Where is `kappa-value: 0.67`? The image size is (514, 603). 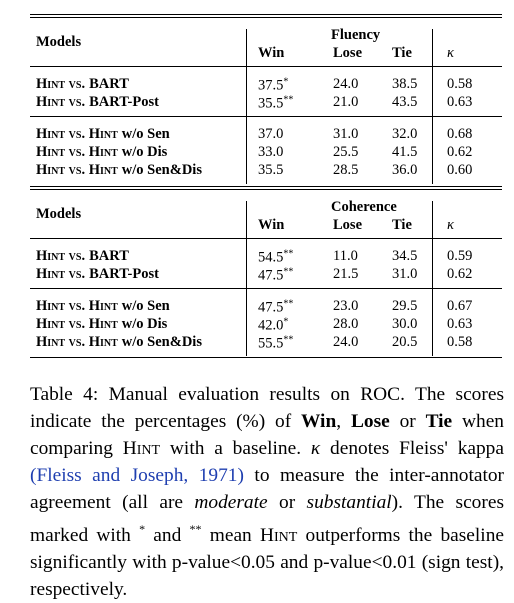
kappa-value: 0.67 is located at coordinates (460, 306).